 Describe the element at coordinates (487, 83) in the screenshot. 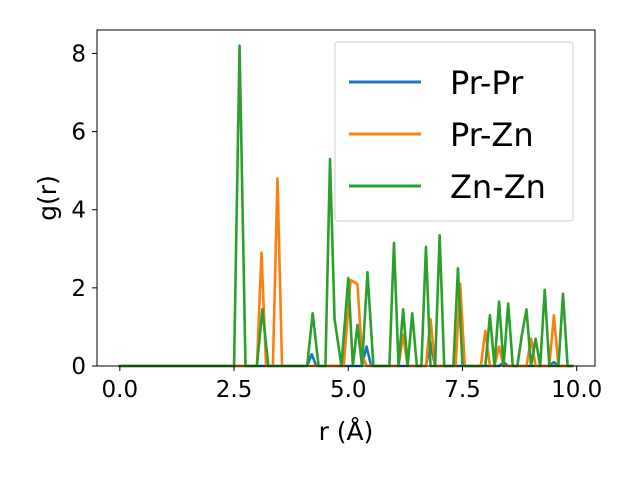

I see `legend-label: Pr-Pr` at that location.